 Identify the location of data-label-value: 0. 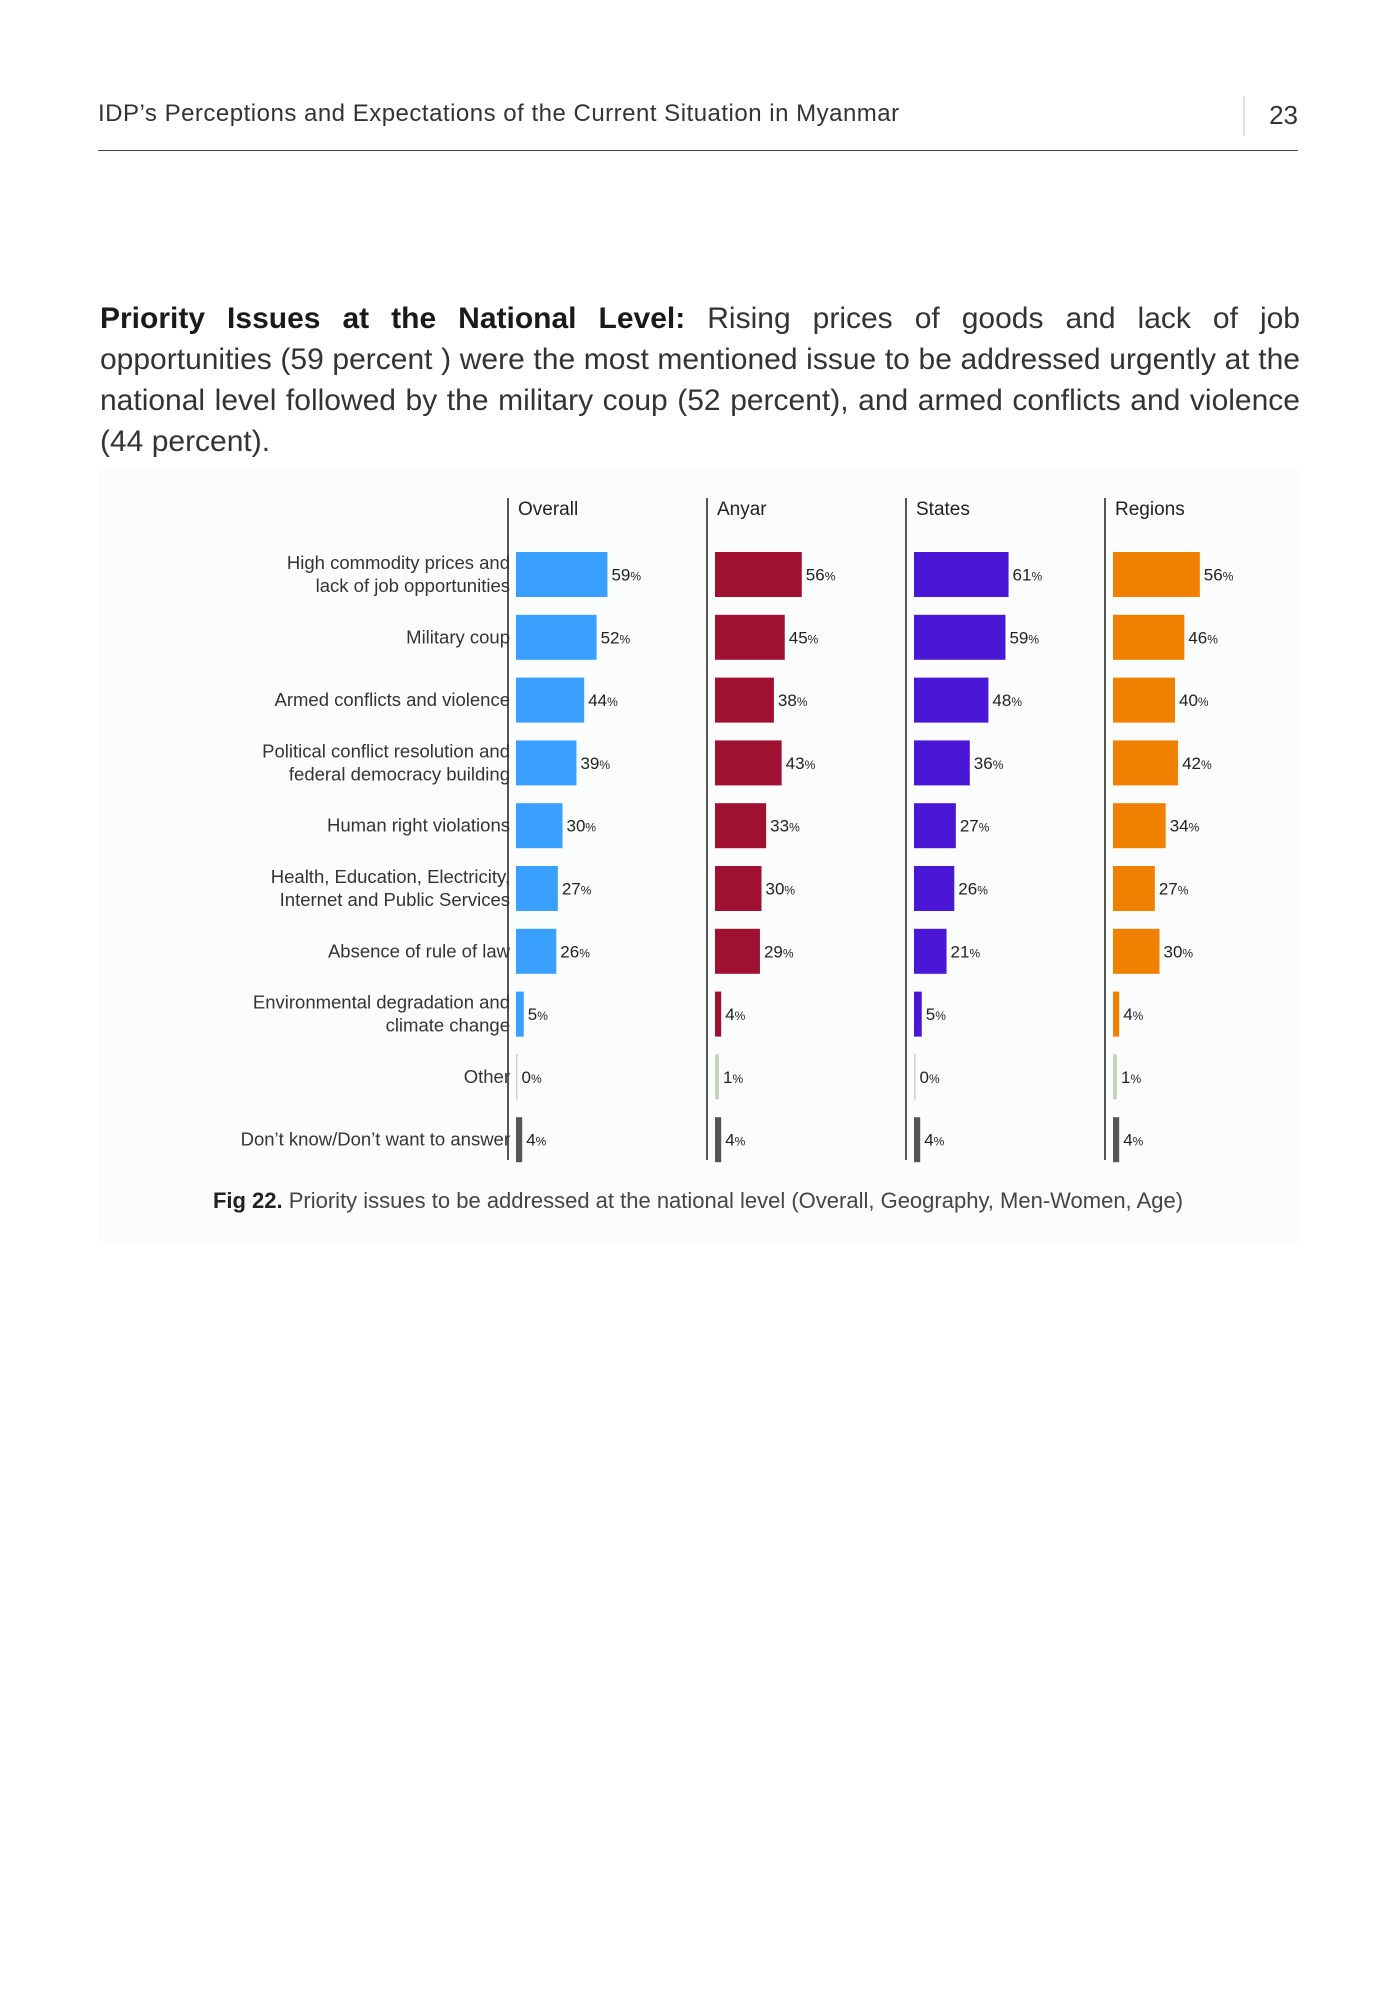
(526, 1077).